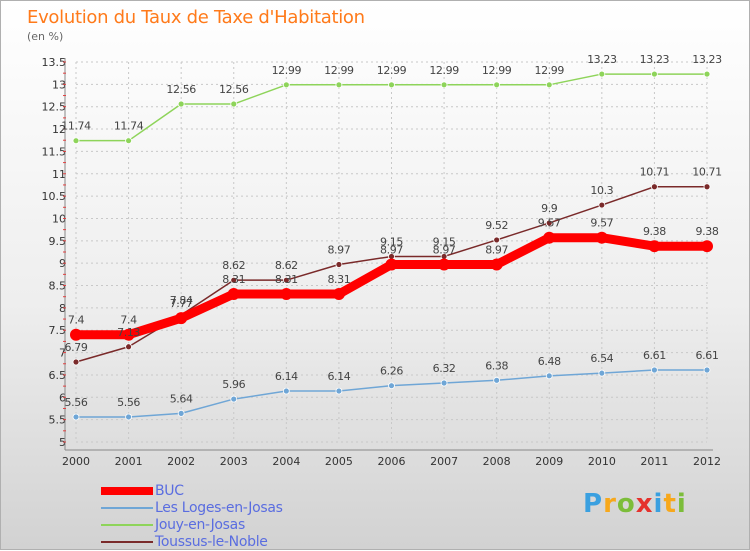  What do you see at coordinates (601, 223) in the screenshot?
I see `data-label: 9.57` at bounding box center [601, 223].